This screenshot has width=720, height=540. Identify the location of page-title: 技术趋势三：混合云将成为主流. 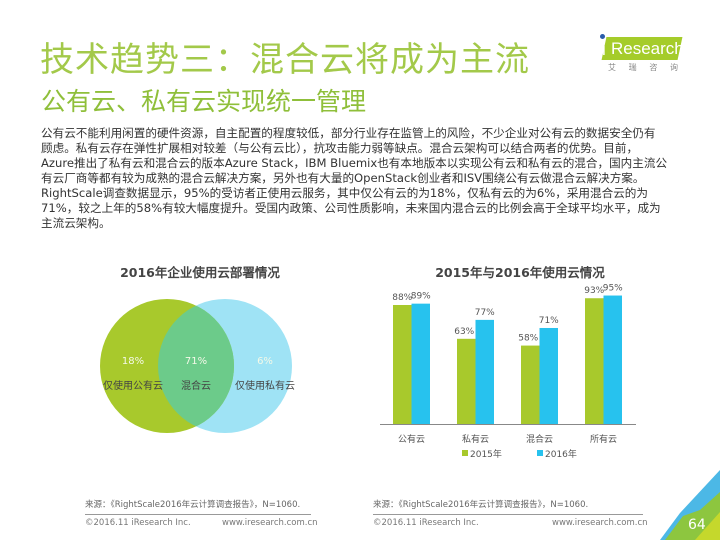
(285, 60).